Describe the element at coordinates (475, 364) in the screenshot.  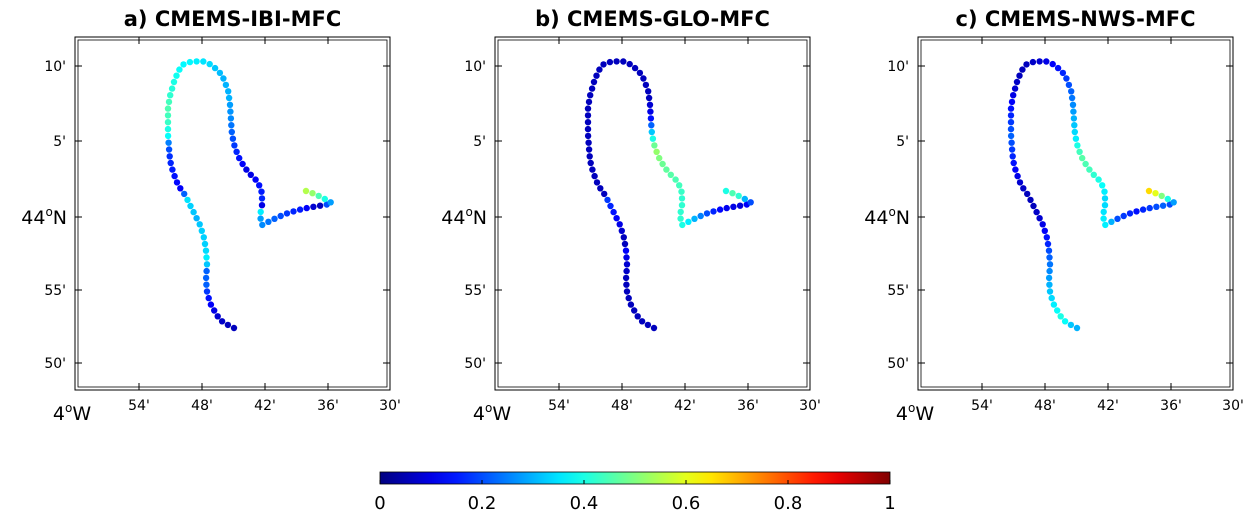
I see `y-tick-label: 50'` at that location.